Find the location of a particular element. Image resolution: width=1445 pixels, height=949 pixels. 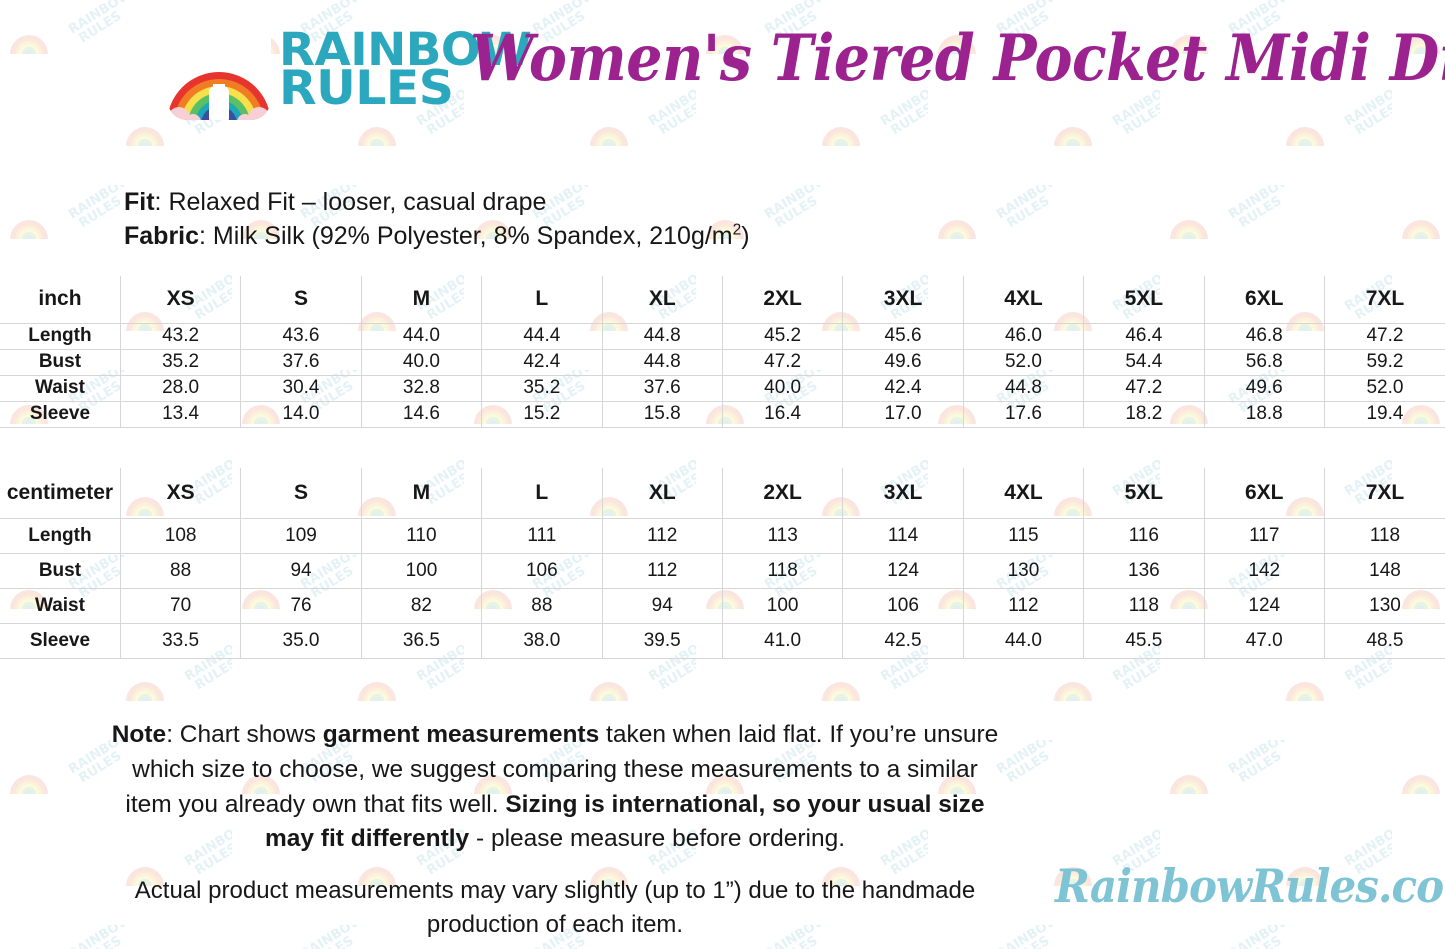

measurement-cell: 28.0 is located at coordinates (180, 388).